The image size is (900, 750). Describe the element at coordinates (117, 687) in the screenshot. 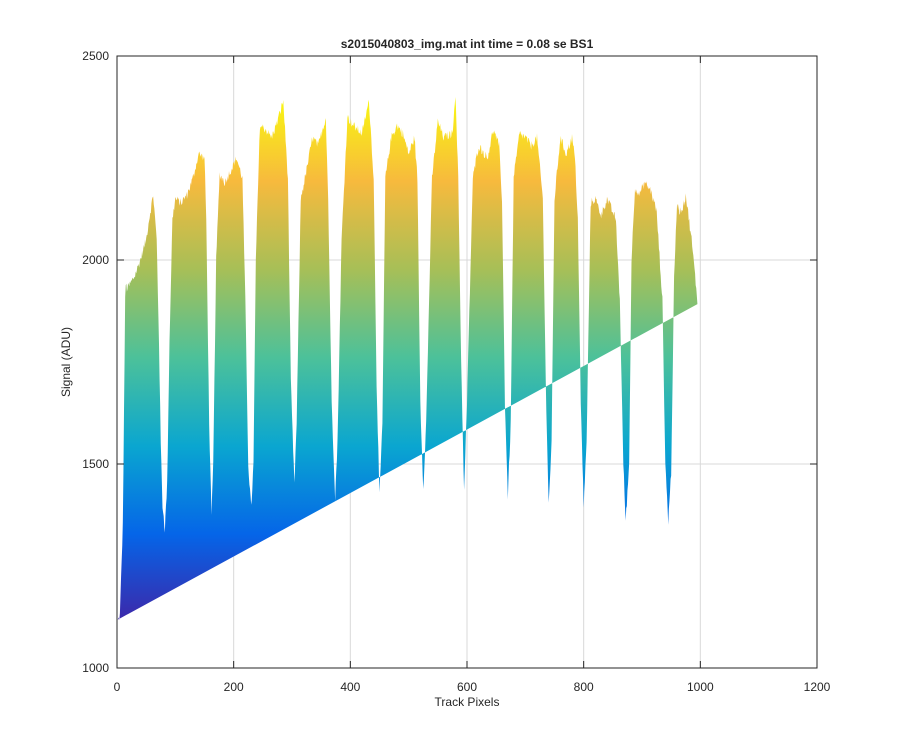

I see `x-tick-label: 0` at that location.